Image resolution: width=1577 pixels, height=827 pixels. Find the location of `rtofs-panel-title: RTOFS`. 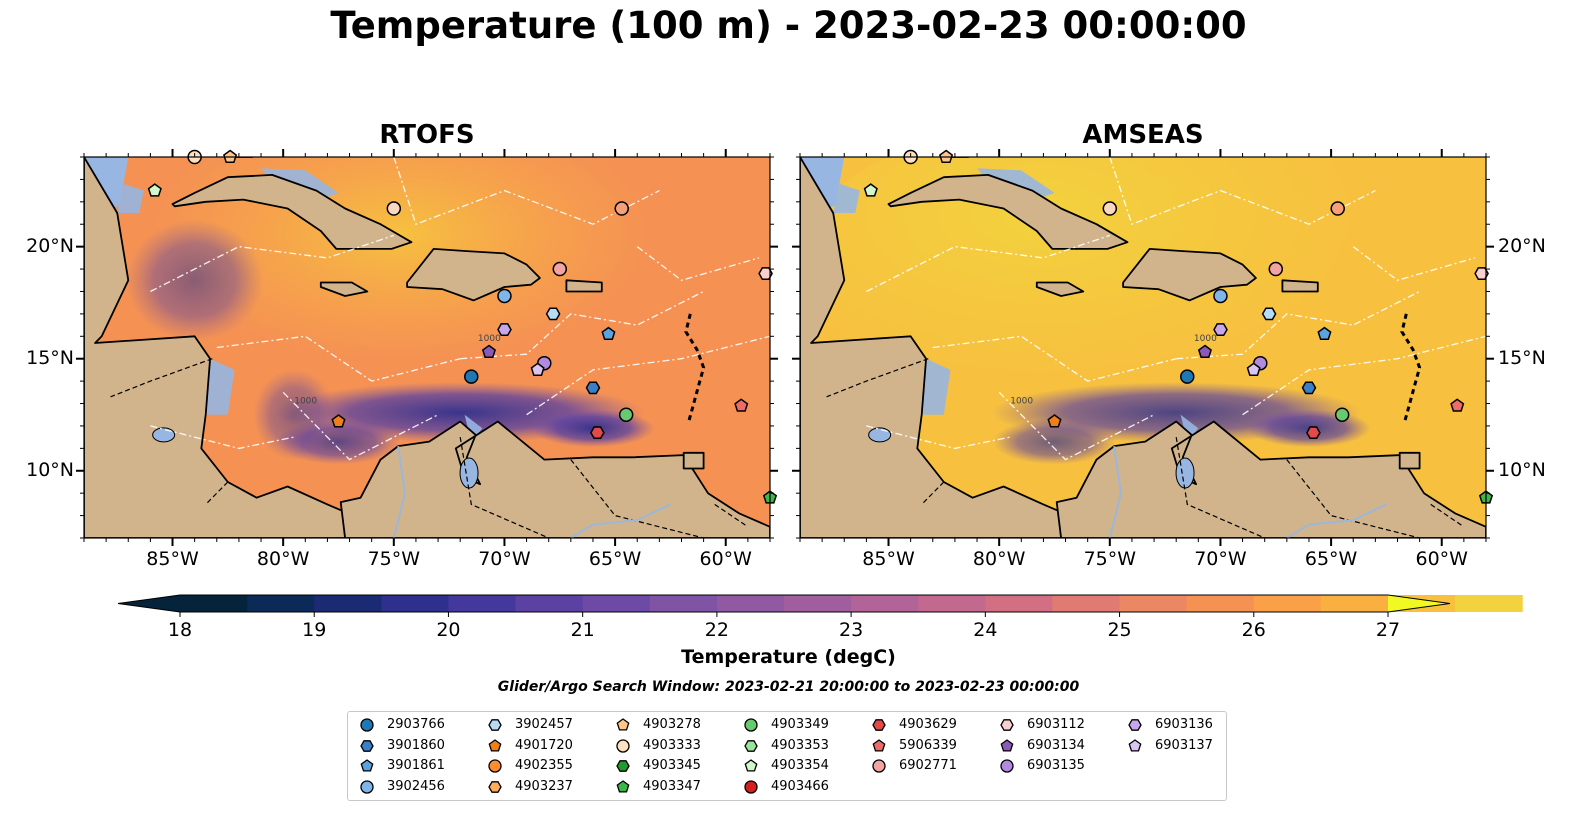

rtofs-panel-title: RTOFS is located at coordinates (427, 135).